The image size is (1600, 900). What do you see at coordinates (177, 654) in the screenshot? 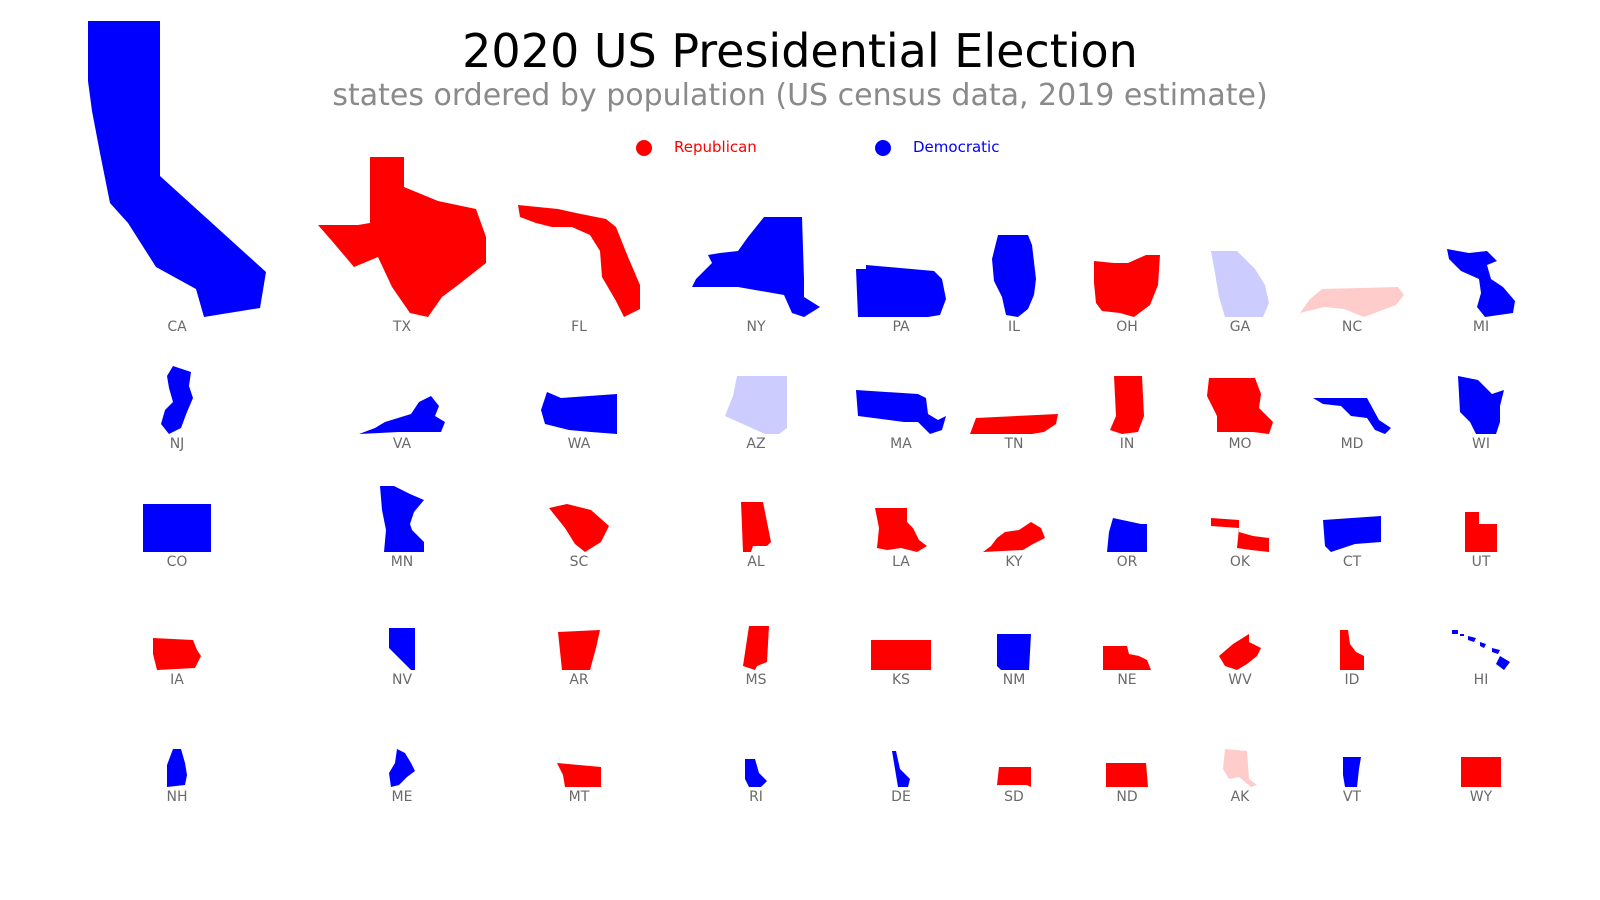
I see `state-shape-ia` at bounding box center [177, 654].